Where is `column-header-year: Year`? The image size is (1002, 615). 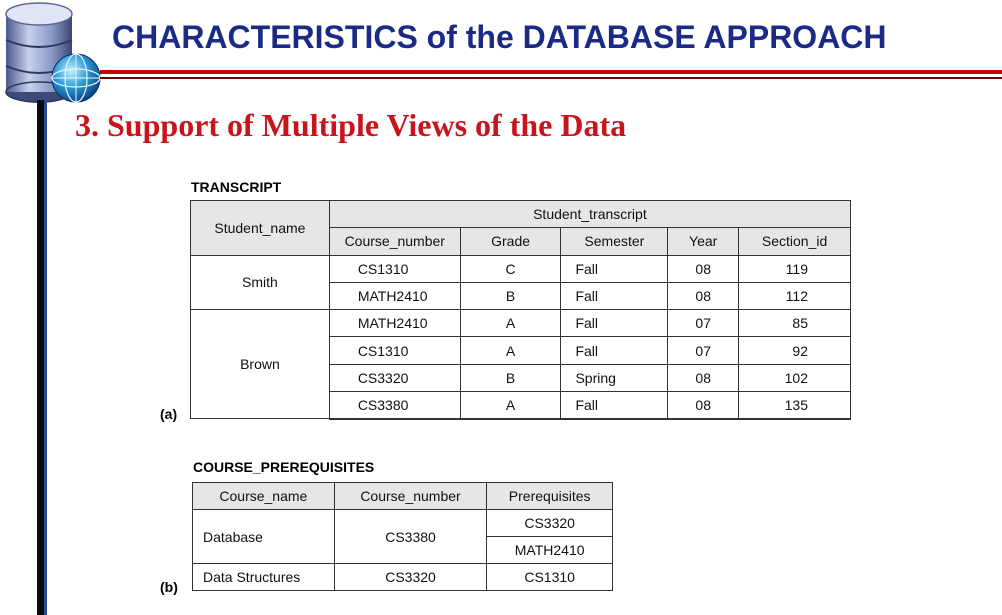 column-header-year: Year is located at coordinates (703, 241).